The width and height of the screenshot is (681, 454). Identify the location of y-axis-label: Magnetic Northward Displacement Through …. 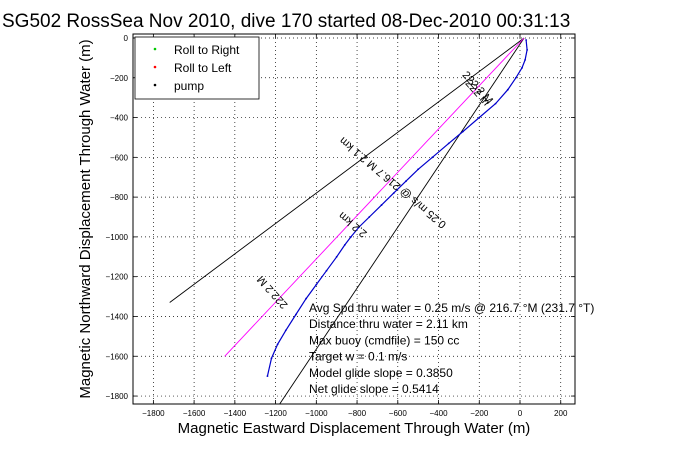
(85, 218).